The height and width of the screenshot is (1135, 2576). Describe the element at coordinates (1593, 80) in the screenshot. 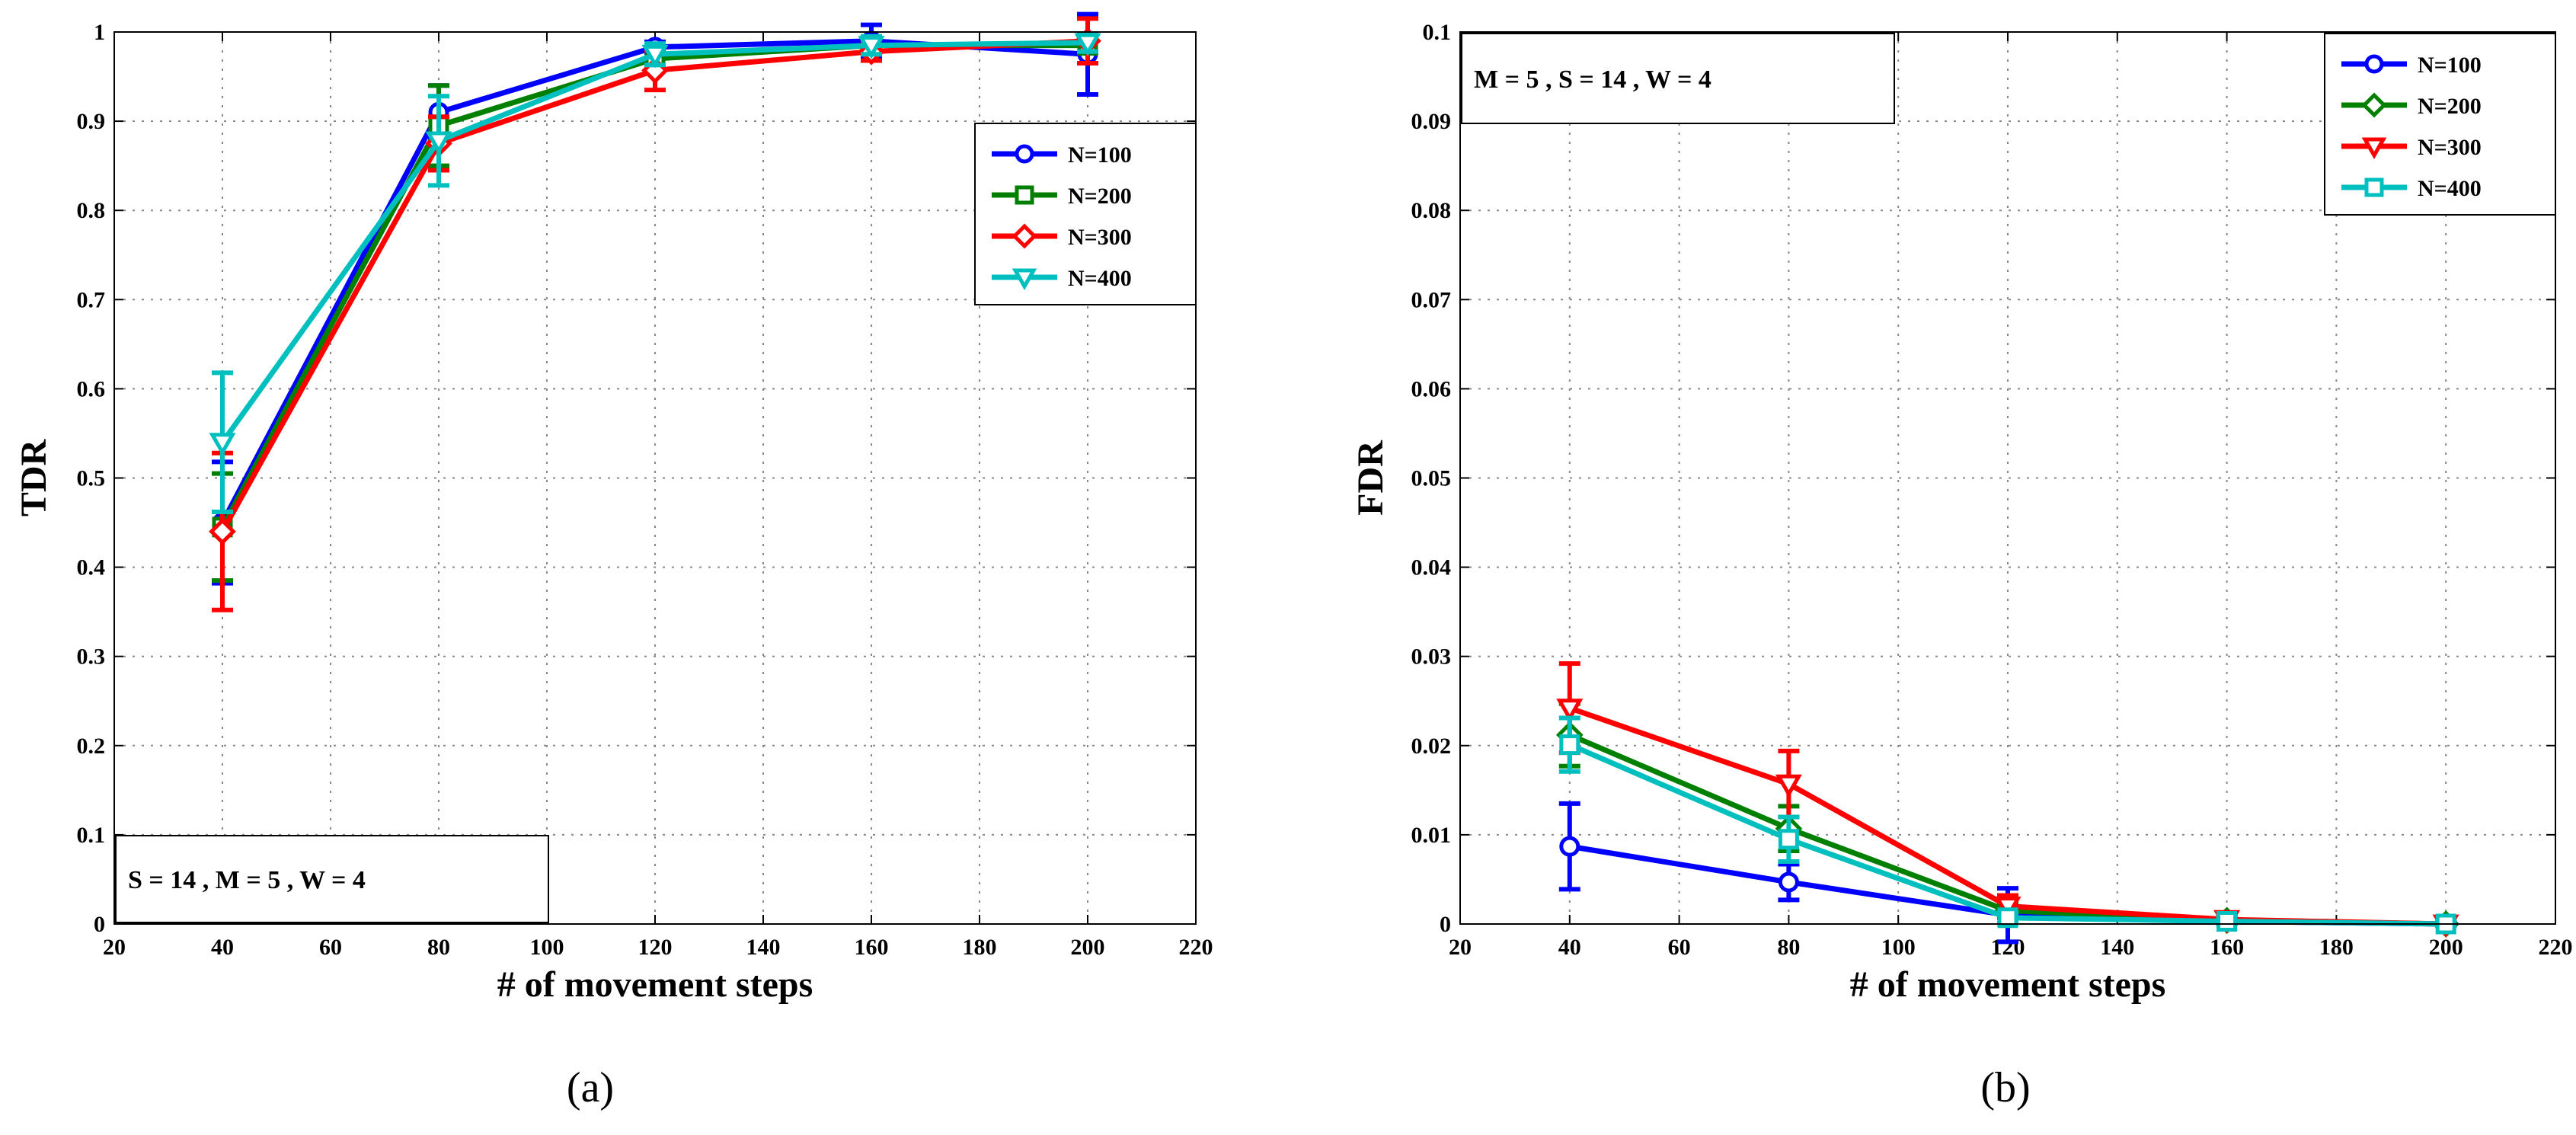

I see `annotation-text: M = 5 , S = 14 , W = 4` at that location.